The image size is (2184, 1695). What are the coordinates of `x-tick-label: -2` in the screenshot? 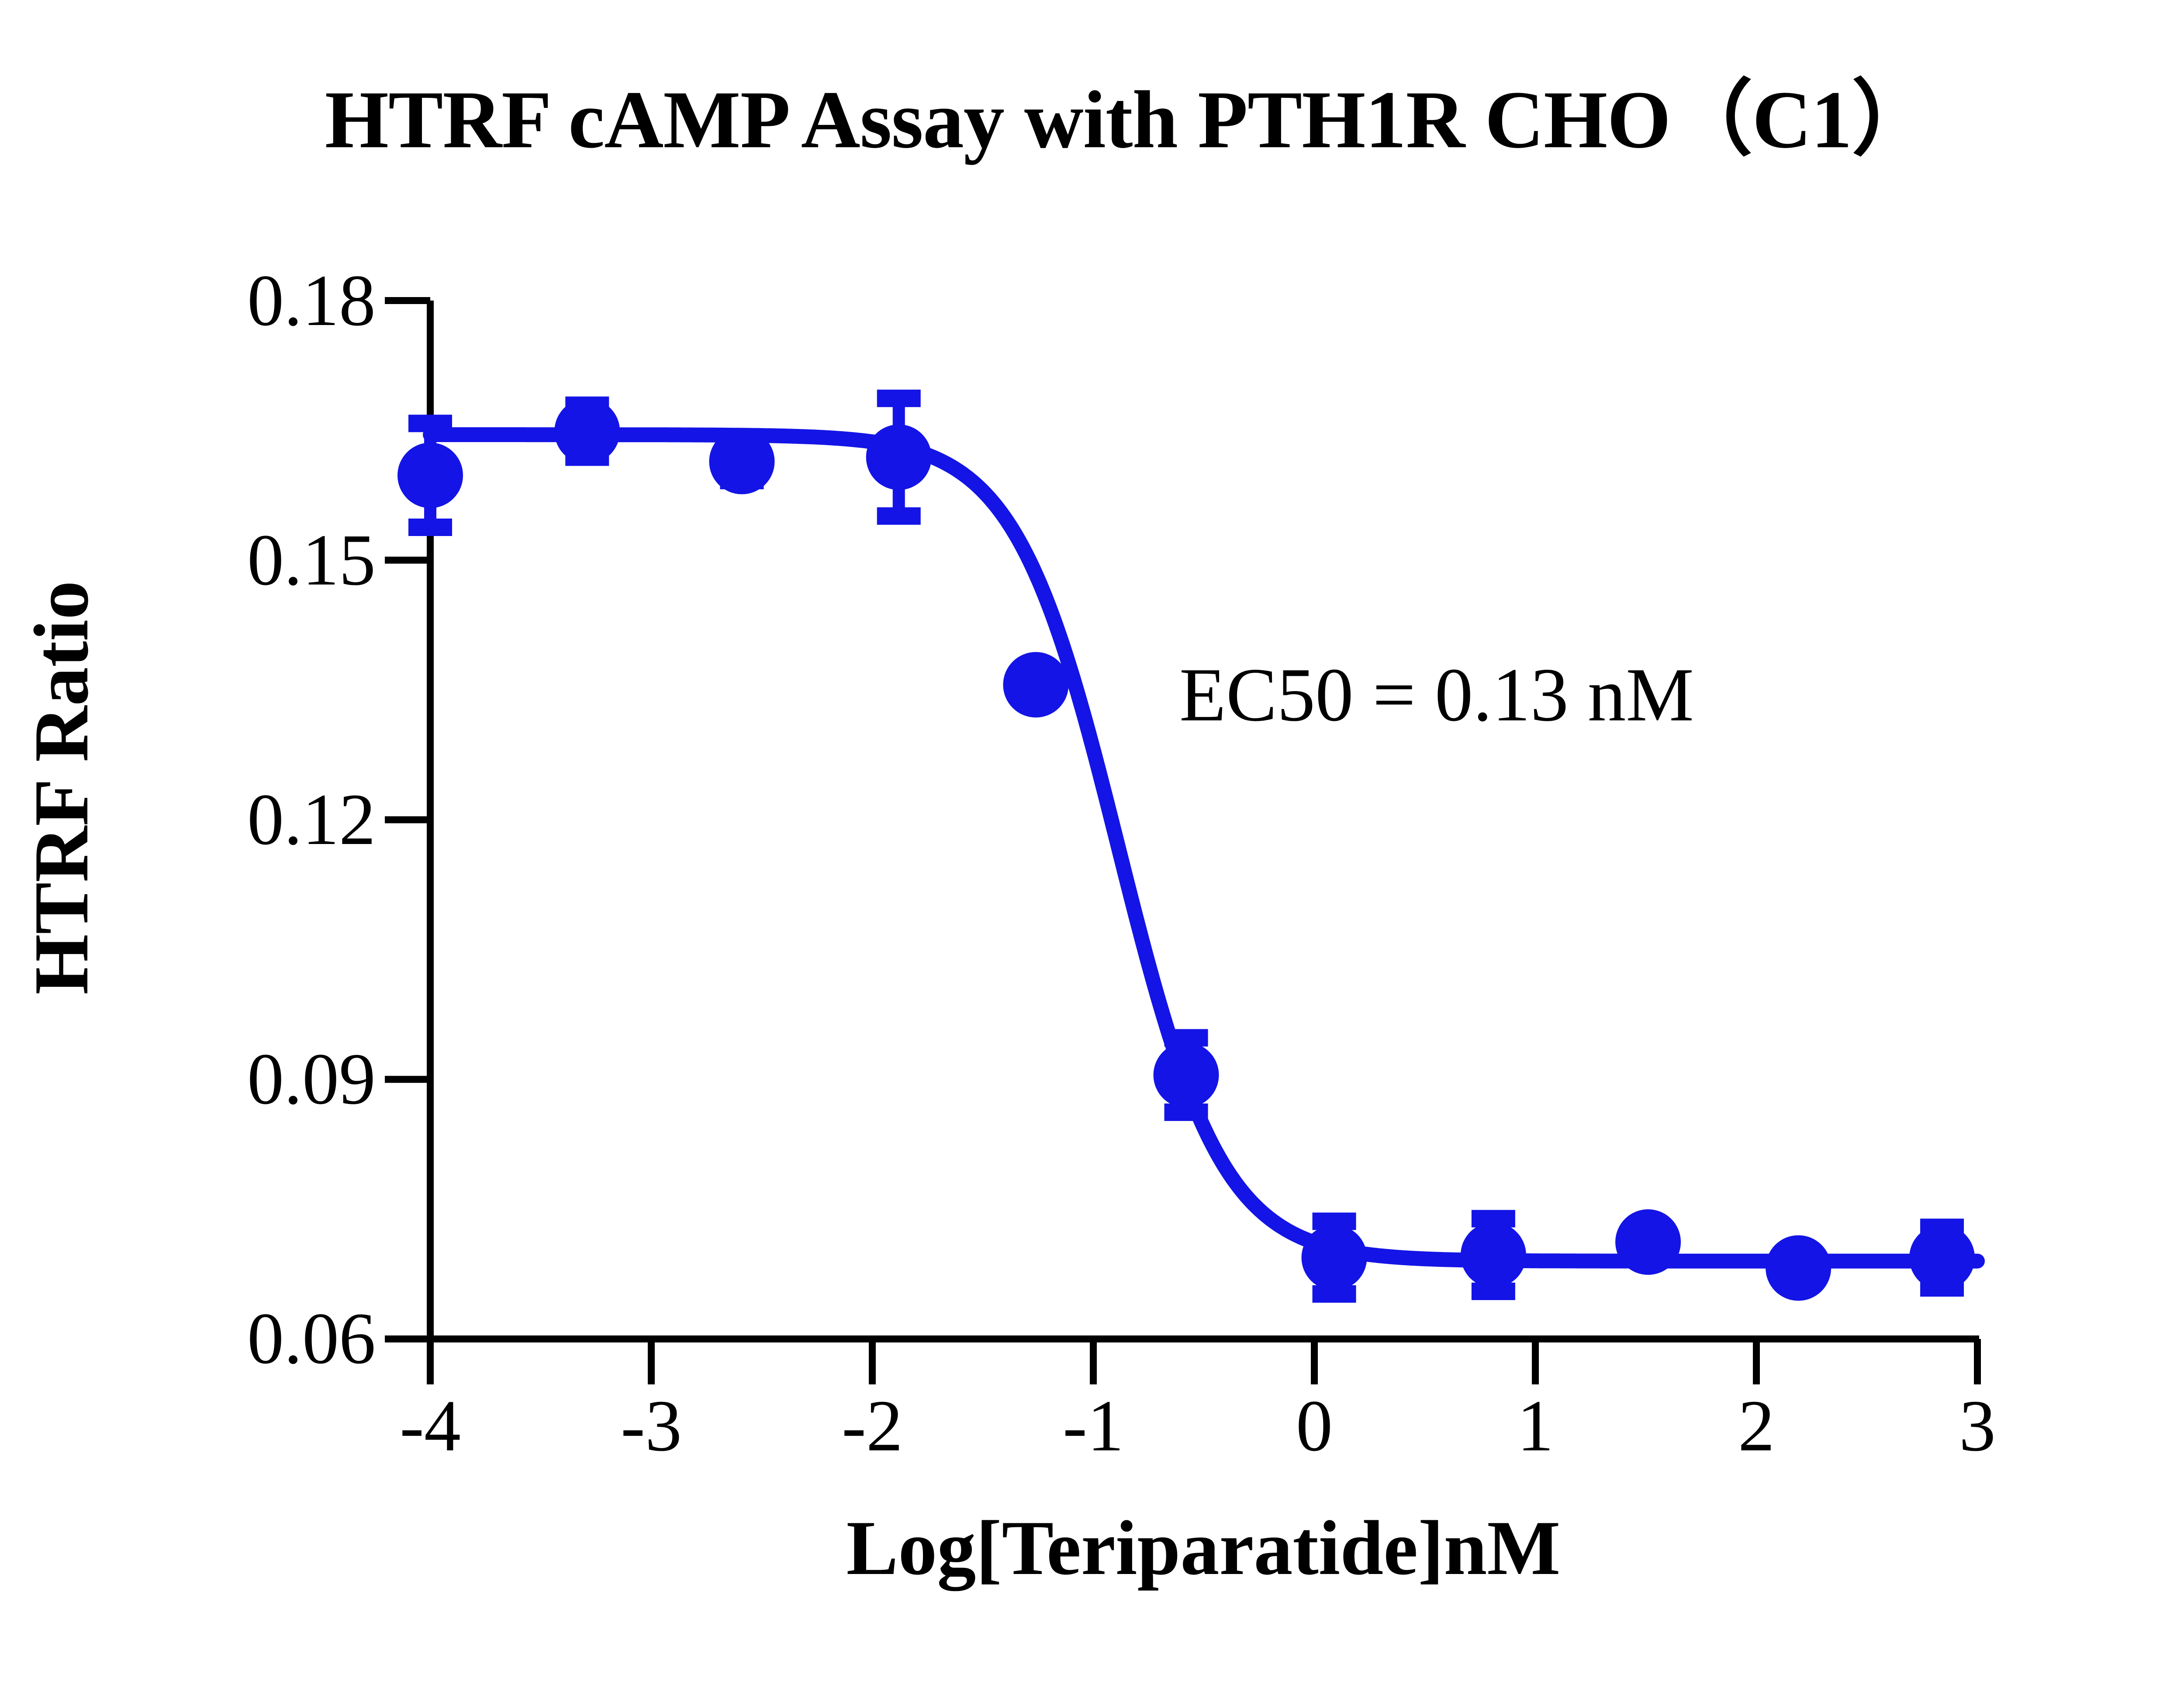 It's located at (872, 1426).